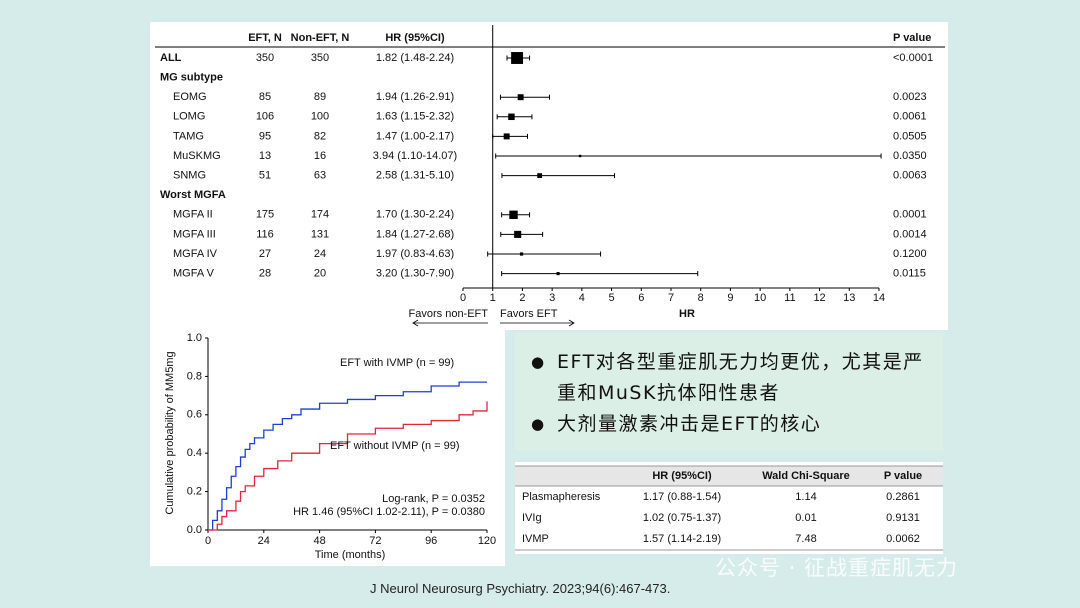 This screenshot has height=608, width=1080. What do you see at coordinates (910, 254) in the screenshot?
I see `p-value: 0.1200` at bounding box center [910, 254].